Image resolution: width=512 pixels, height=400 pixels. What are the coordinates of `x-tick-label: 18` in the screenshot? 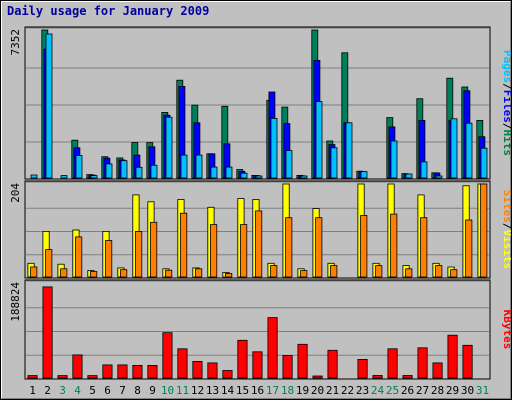 It's located at (287, 390).